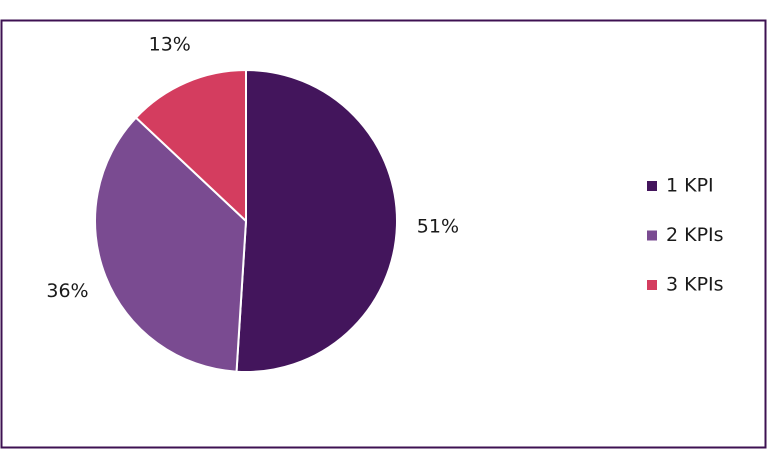  What do you see at coordinates (67, 291) in the screenshot?
I see `data-label: 36%` at bounding box center [67, 291].